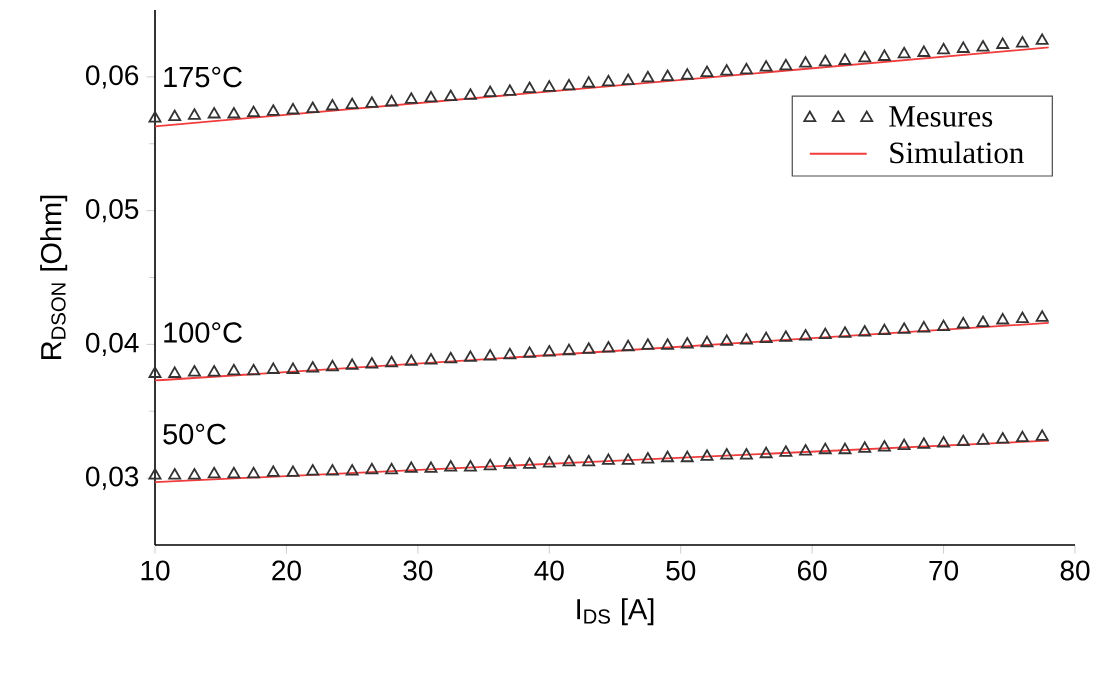 The image size is (1111, 675). I want to click on annotation: 100°C, so click(203, 332).